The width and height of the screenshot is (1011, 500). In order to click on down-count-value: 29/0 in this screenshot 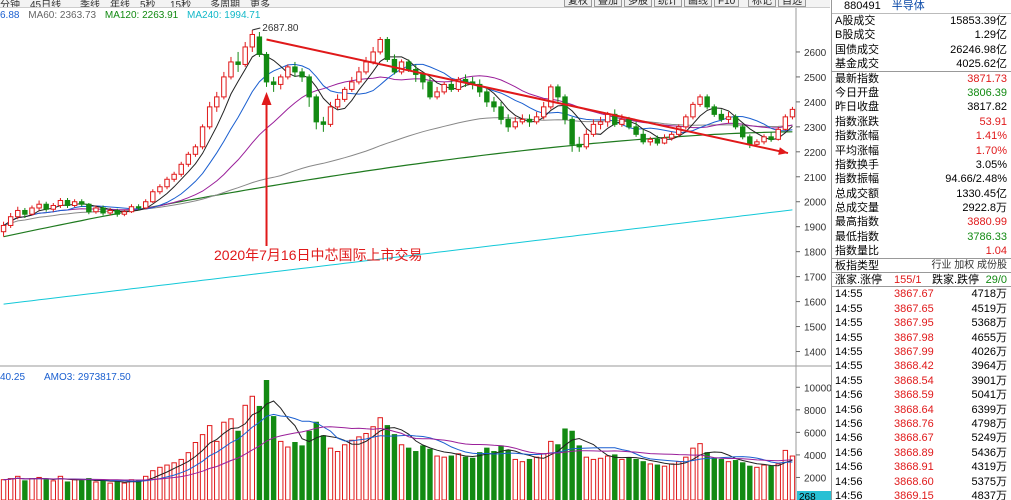, I will do `click(996, 280)`.